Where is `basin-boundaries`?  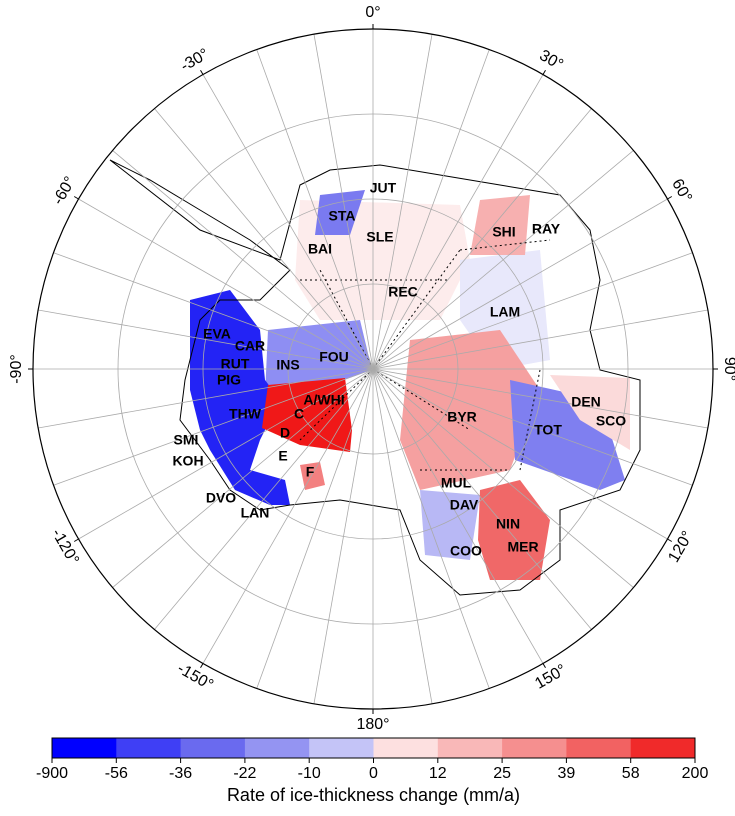 basin-boundaries is located at coordinates (425, 355).